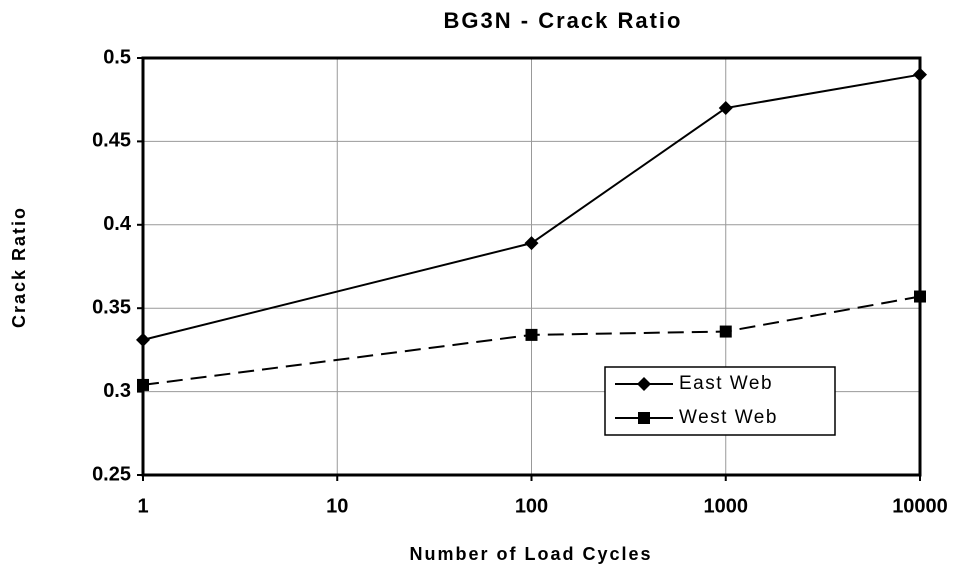 This screenshot has width=966, height=575. I want to click on chart-title: BG3N - Crack Ratio, so click(563, 20).